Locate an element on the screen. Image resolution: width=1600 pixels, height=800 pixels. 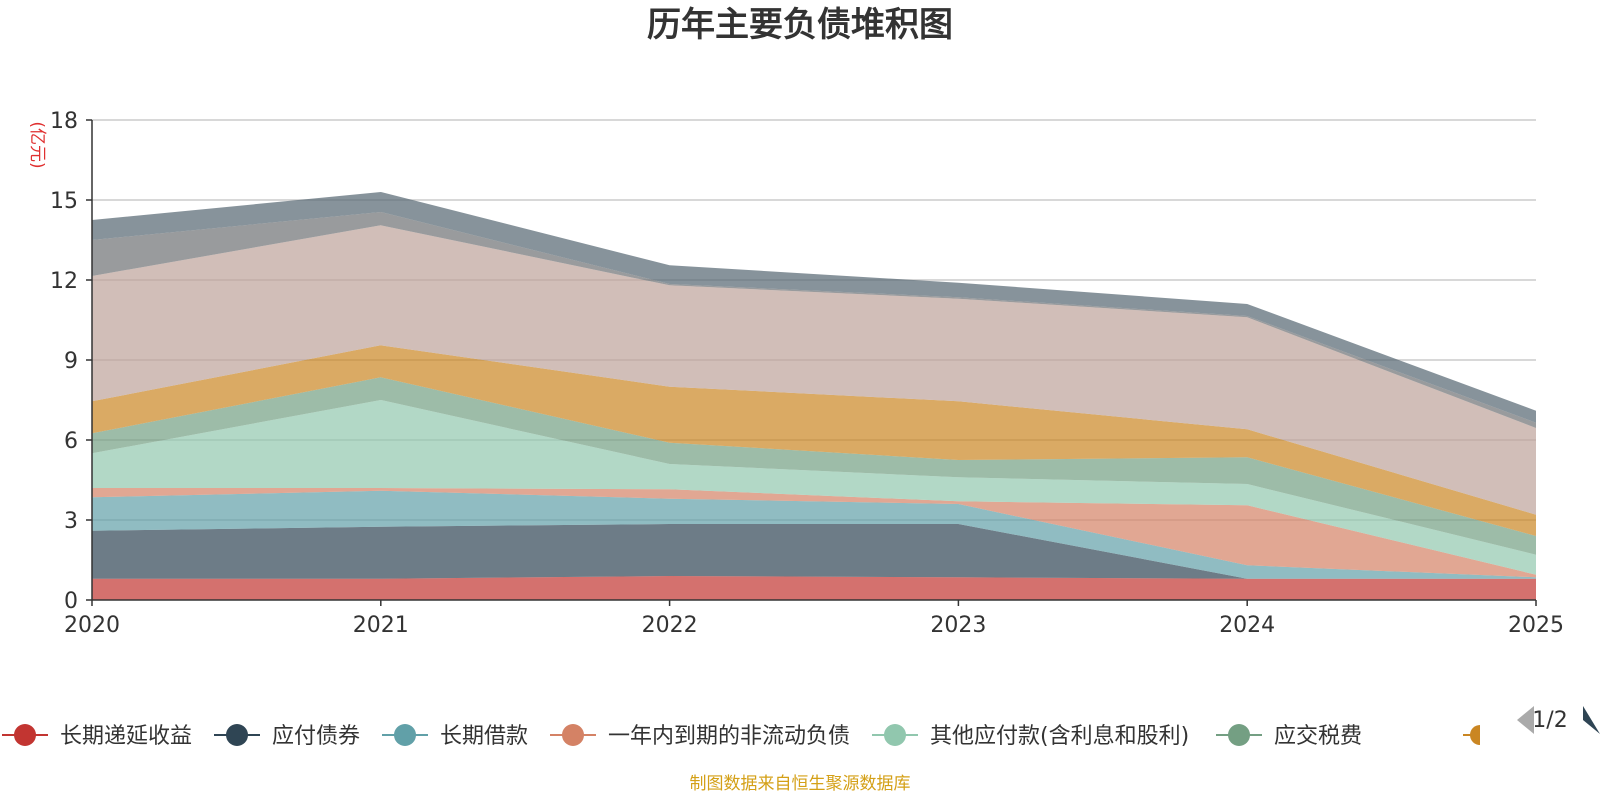
legend-pager: 1/2 is located at coordinates (1558, 720).